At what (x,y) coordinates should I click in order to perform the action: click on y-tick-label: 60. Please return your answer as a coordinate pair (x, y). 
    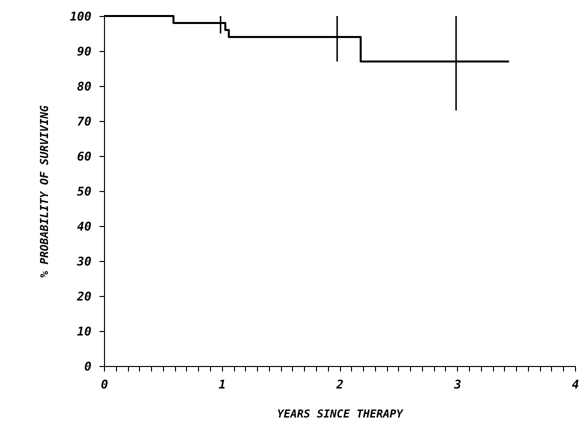
    Looking at the image, I should click on (84, 157).